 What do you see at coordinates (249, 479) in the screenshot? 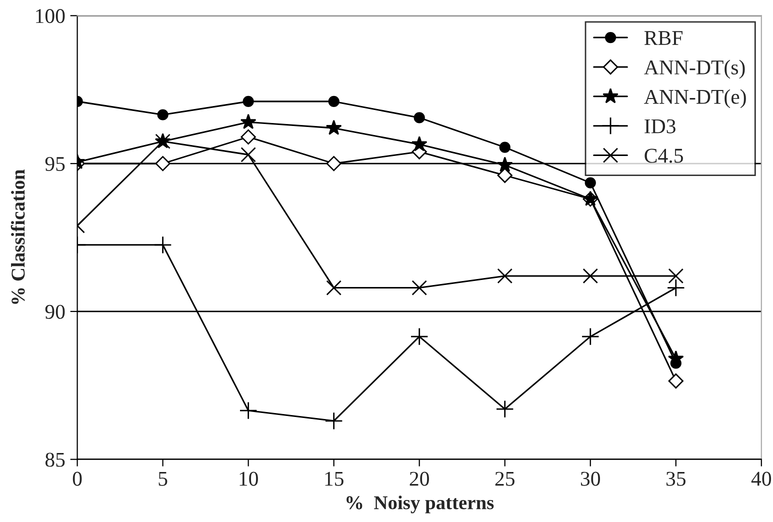
I see `x-tick-label: 10` at bounding box center [249, 479].